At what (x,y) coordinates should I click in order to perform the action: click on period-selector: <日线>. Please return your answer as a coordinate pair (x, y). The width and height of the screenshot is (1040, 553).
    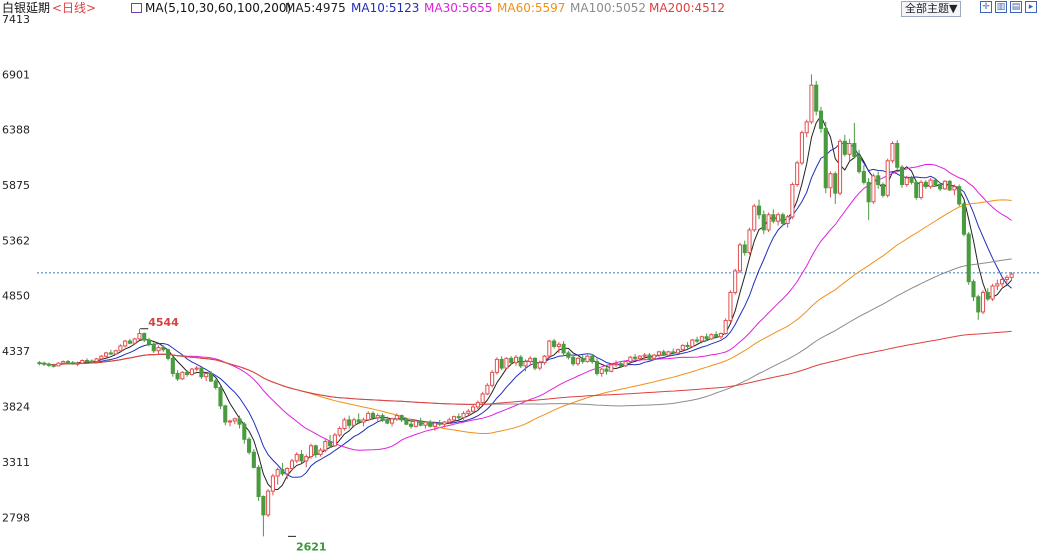
    Looking at the image, I should click on (74, 8).